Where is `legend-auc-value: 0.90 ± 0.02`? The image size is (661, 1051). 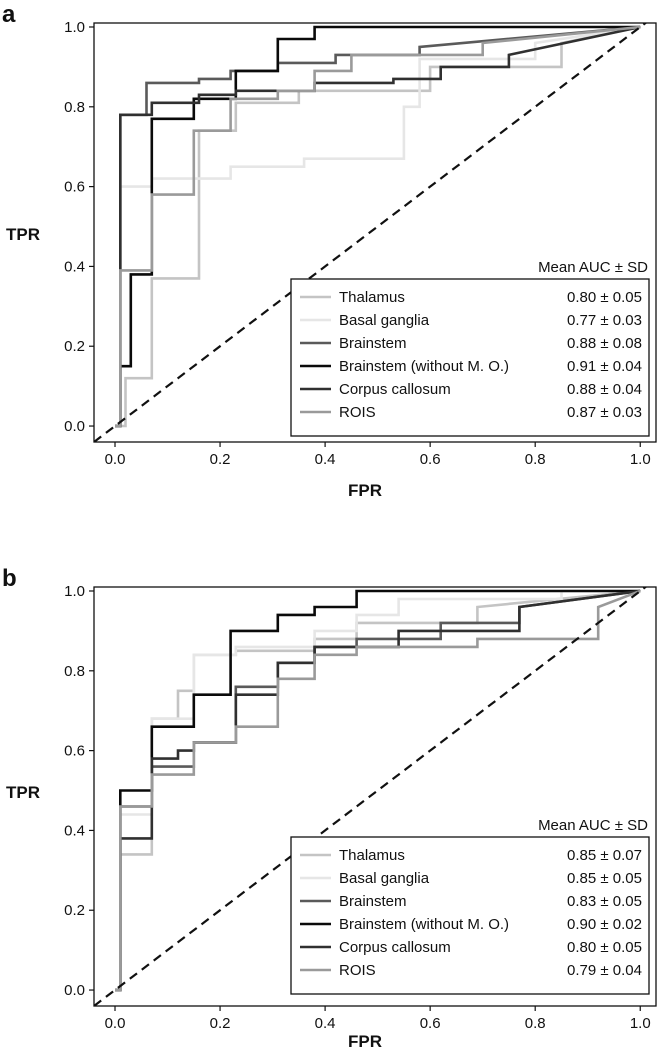
legend-auc-value: 0.90 ± 0.02 is located at coordinates (604, 924).